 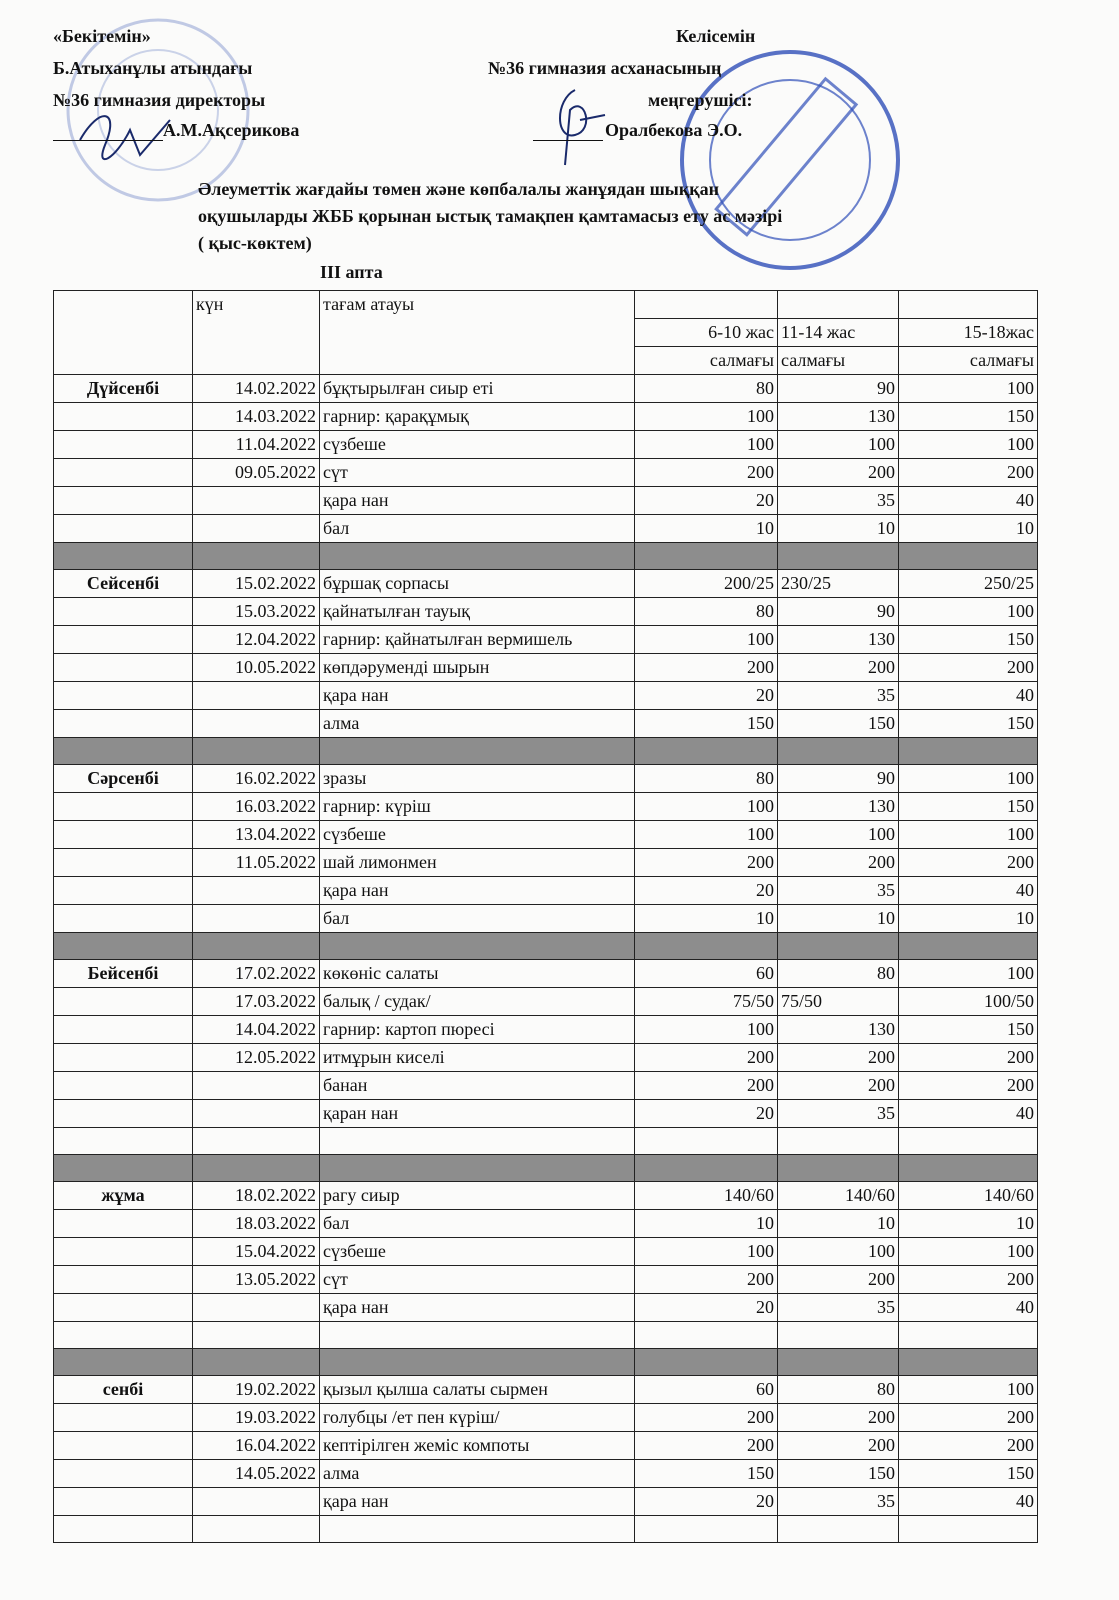 What do you see at coordinates (256, 806) in the screenshot?
I see `date-cell: 16.03.2022` at bounding box center [256, 806].